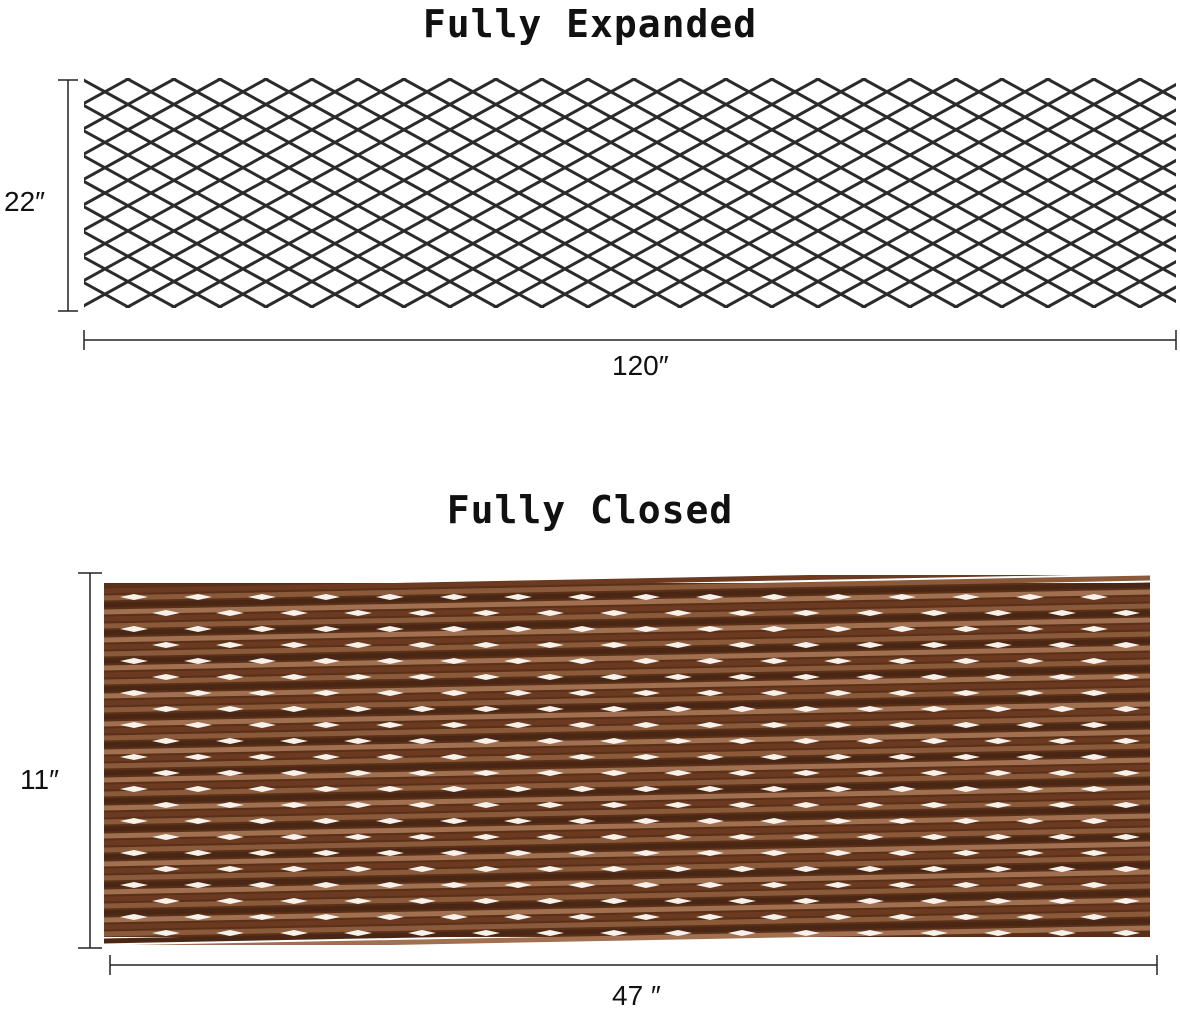 This screenshot has height=1012, width=1180. What do you see at coordinates (590, 24) in the screenshot?
I see `title-fully-expanded: Fully Expanded` at bounding box center [590, 24].